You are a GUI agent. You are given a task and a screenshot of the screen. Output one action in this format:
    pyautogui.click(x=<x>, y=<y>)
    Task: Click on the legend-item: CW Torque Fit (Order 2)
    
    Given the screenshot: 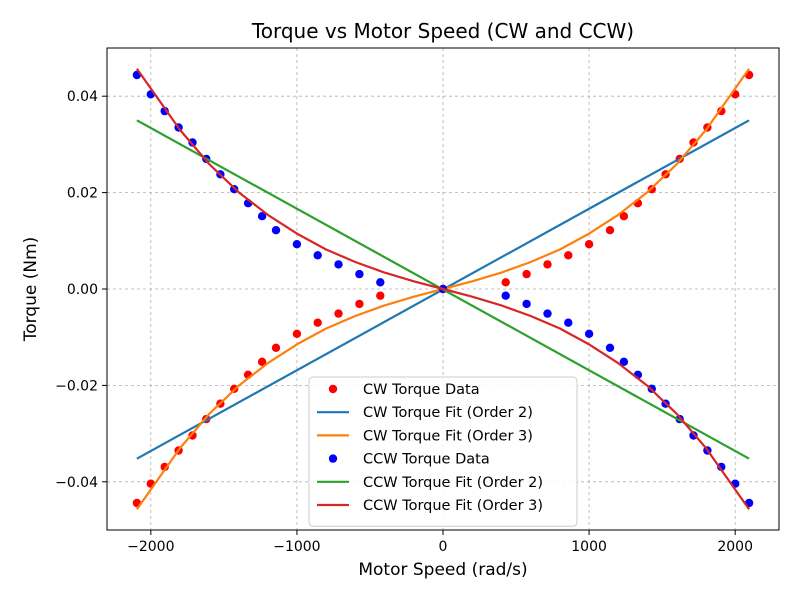 What is the action you would take?
    pyautogui.click(x=425, y=413)
    